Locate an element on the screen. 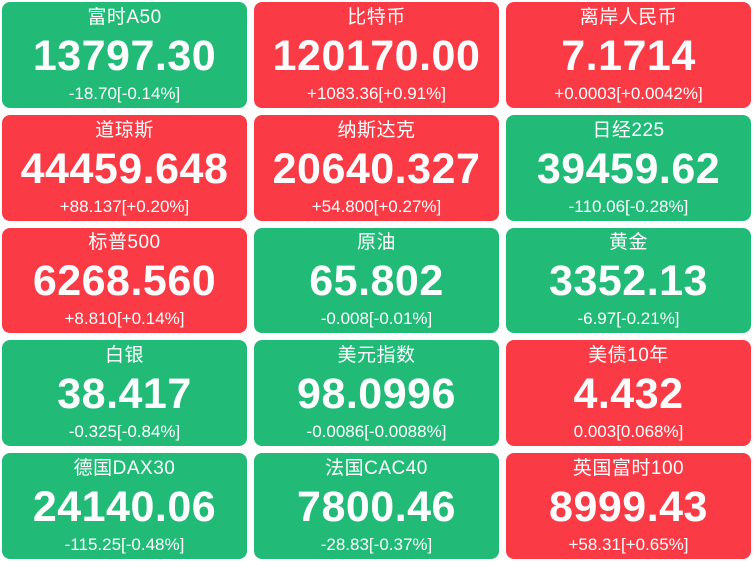  market-name: 纳斯达克 is located at coordinates (376, 130).